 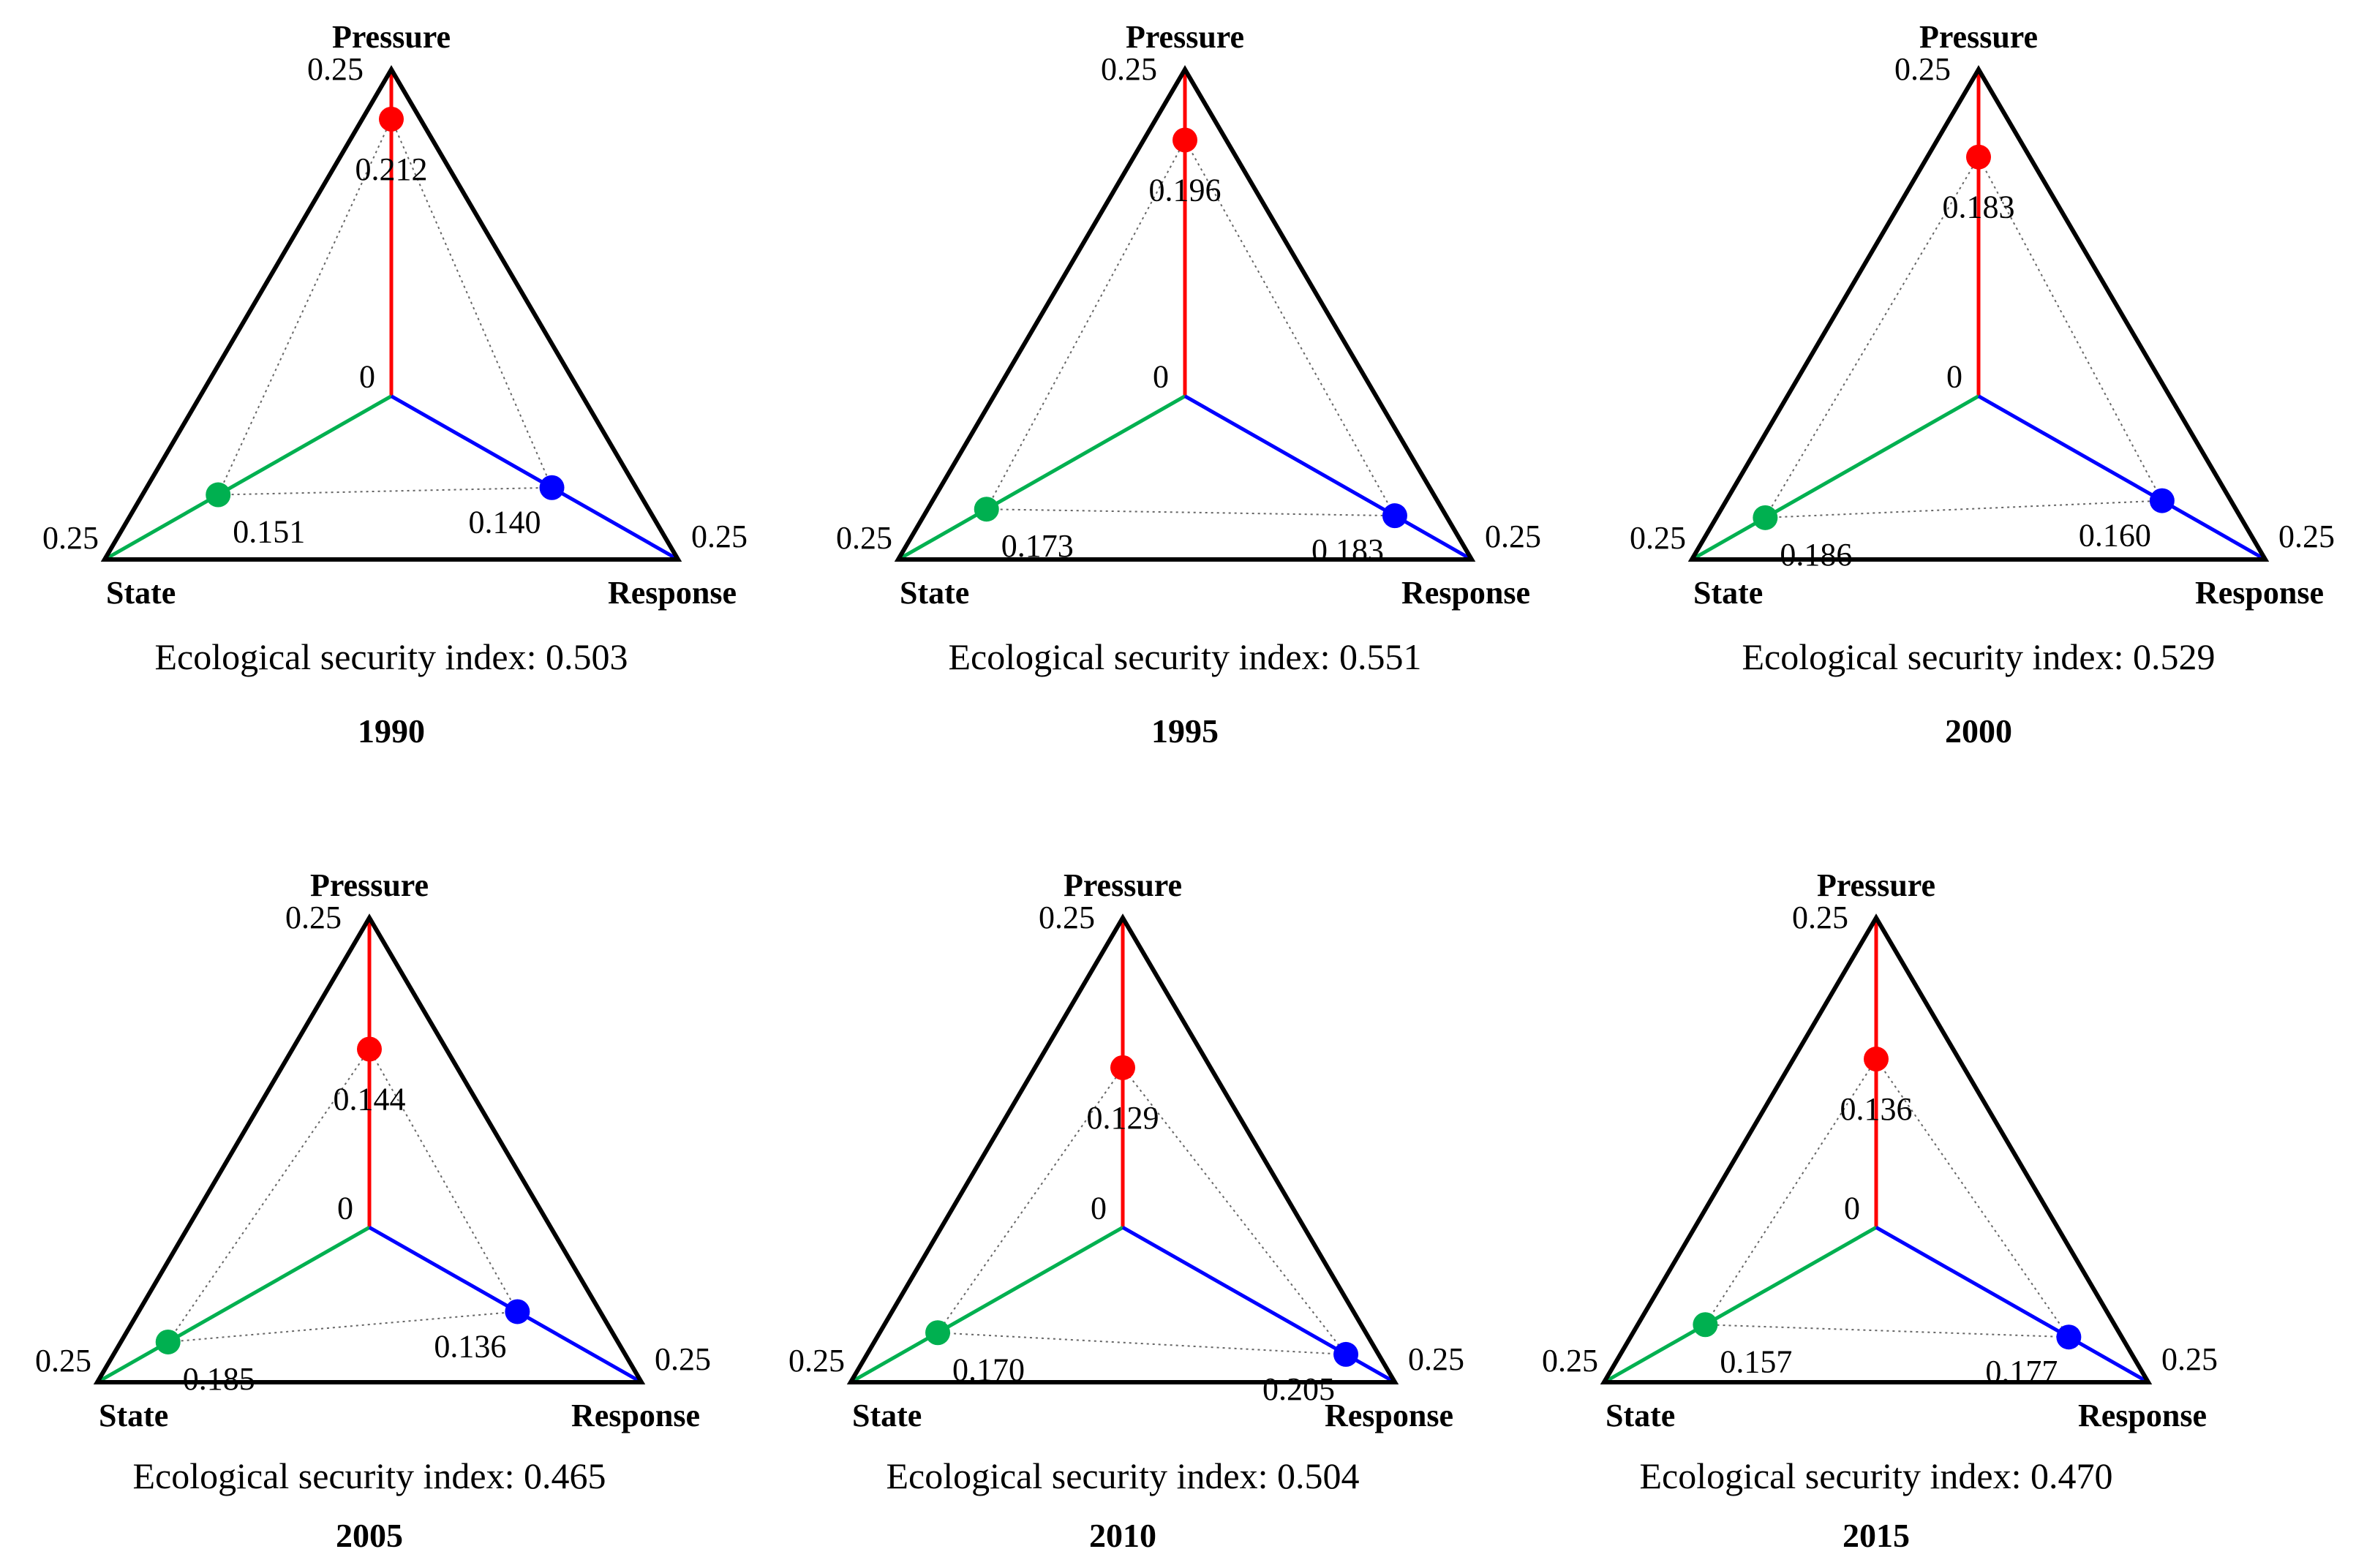 I want to click on state-axis-2000, so click(x=1835, y=478).